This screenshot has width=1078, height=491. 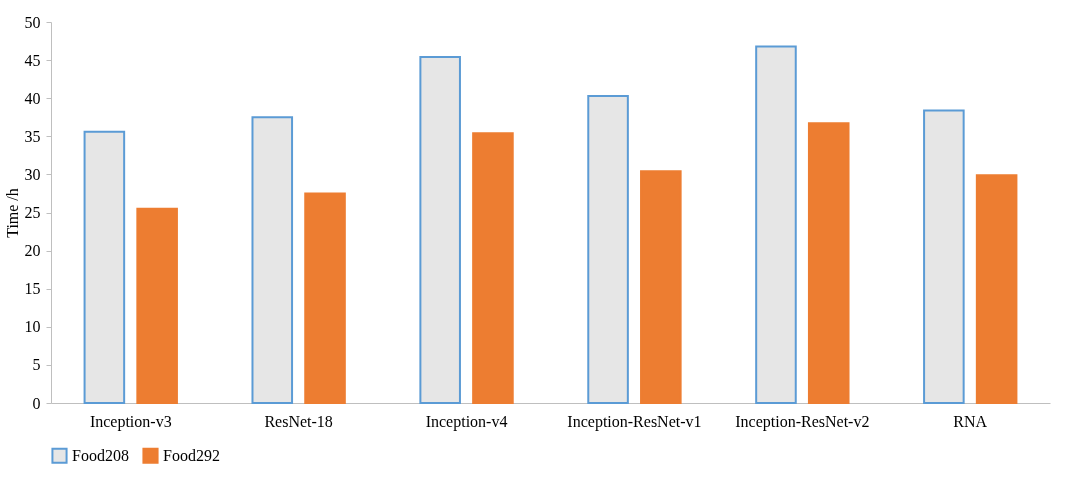 What do you see at coordinates (32, 22) in the screenshot?
I see `y-tick-label: 50` at bounding box center [32, 22].